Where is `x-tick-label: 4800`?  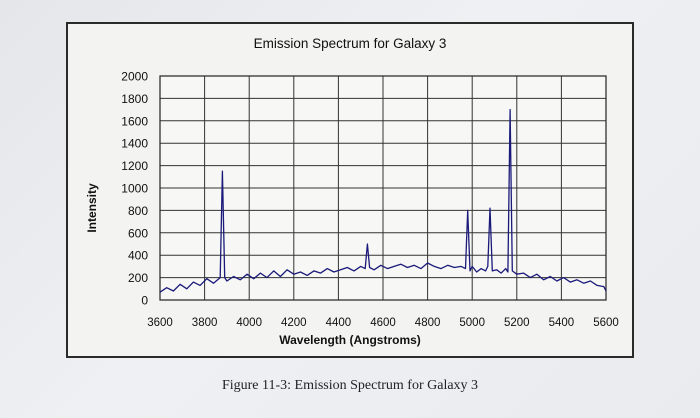
x-tick-label: 4800 is located at coordinates (428, 323).